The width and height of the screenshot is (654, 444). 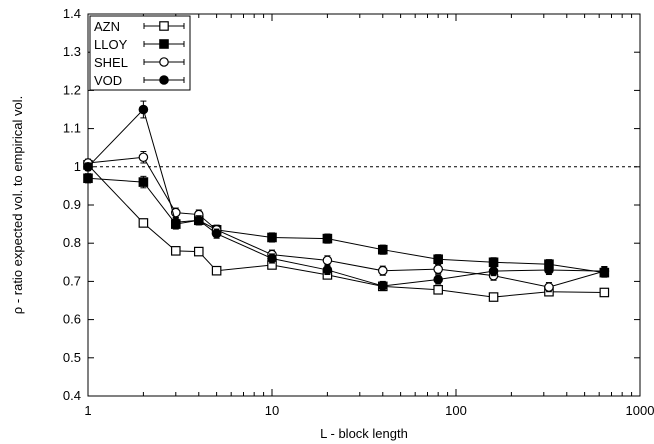 What do you see at coordinates (87, 410) in the screenshot?
I see `x-tick-label: 1` at bounding box center [87, 410].